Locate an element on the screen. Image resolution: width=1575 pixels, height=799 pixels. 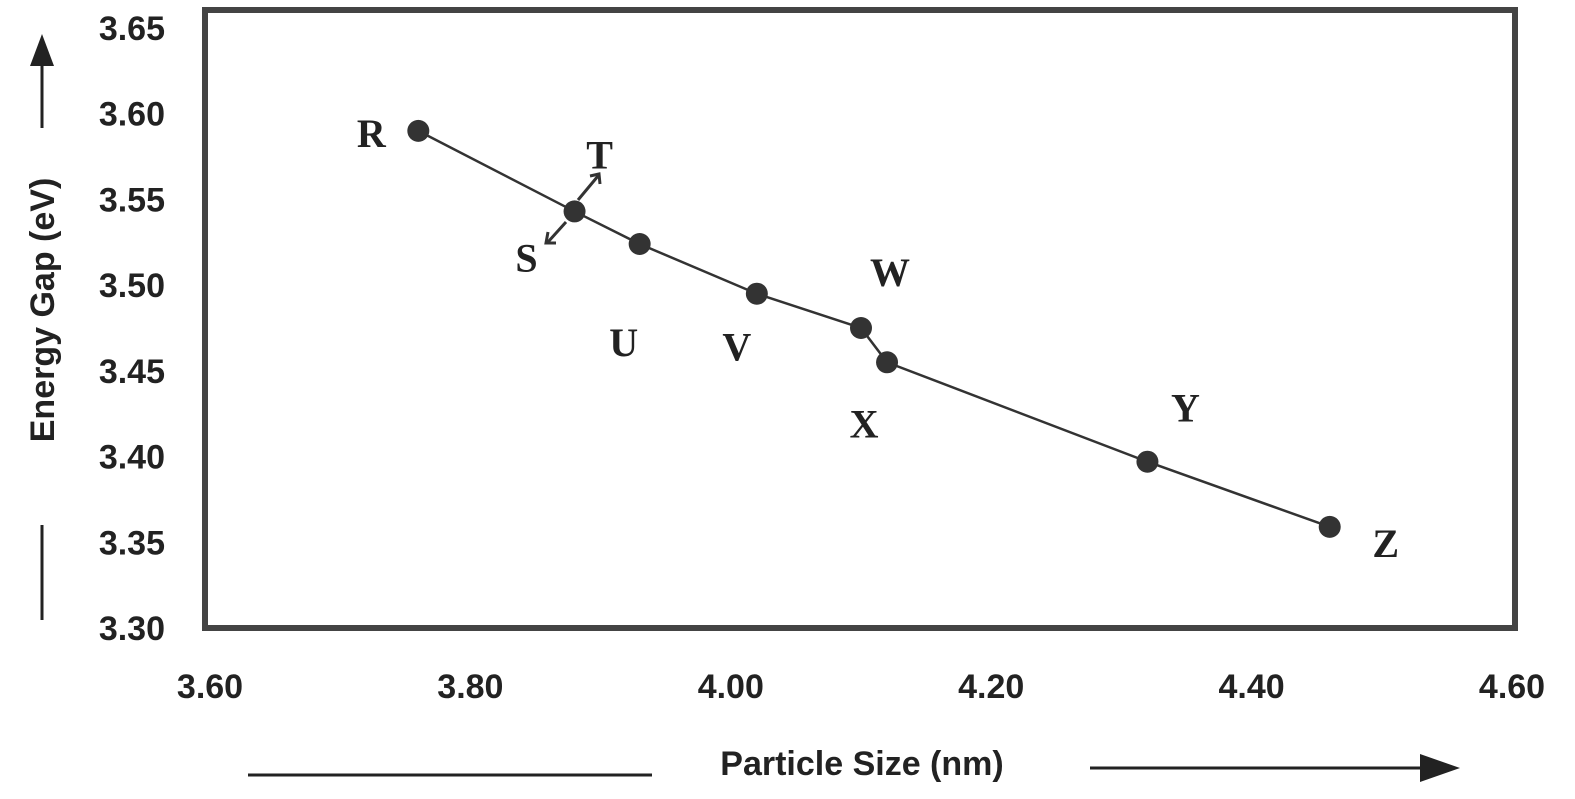
point-label-w: W is located at coordinates (890, 272).